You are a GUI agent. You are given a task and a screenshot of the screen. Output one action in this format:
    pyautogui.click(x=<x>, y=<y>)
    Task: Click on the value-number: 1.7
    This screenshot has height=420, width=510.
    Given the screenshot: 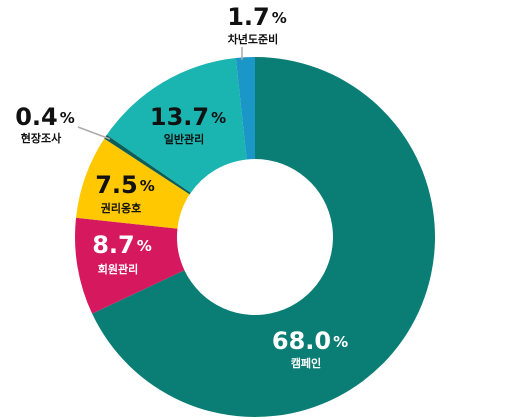 What is the action you would take?
    pyautogui.click(x=248, y=17)
    